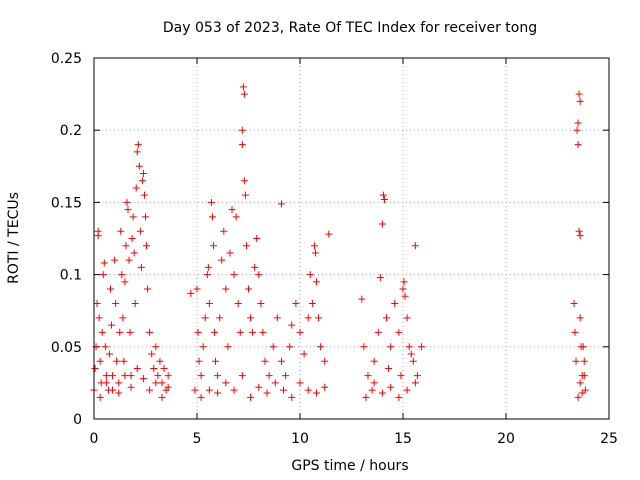 The image size is (640, 480). I want to click on x-tick-label: 5, so click(197, 439).